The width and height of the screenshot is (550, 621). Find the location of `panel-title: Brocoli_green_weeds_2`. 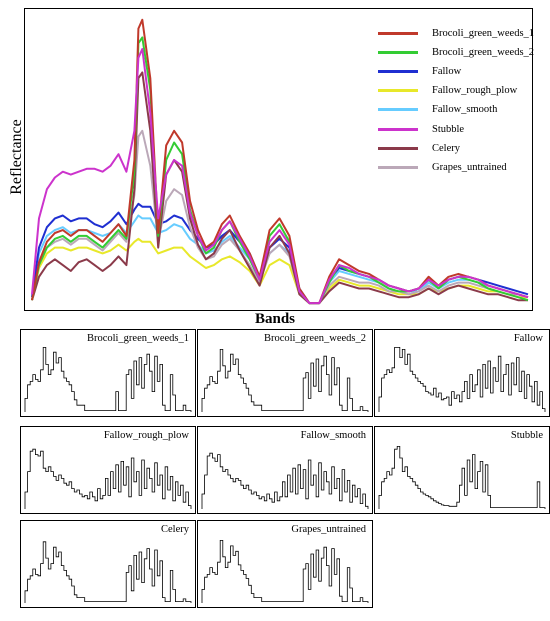

panel-title: Brocoli_green_weeds_2 is located at coordinates (314, 338).